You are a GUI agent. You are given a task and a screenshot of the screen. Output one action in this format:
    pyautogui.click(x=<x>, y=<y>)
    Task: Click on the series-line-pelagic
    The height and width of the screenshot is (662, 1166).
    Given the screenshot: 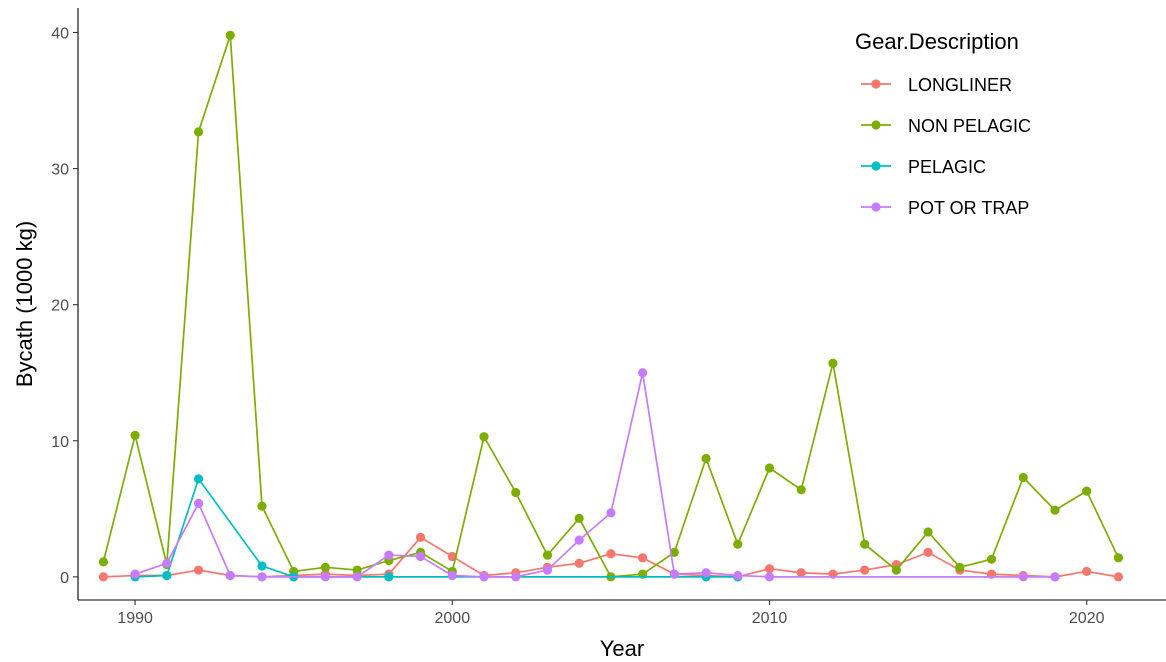 What is the action you would take?
    pyautogui.click(x=436, y=528)
    